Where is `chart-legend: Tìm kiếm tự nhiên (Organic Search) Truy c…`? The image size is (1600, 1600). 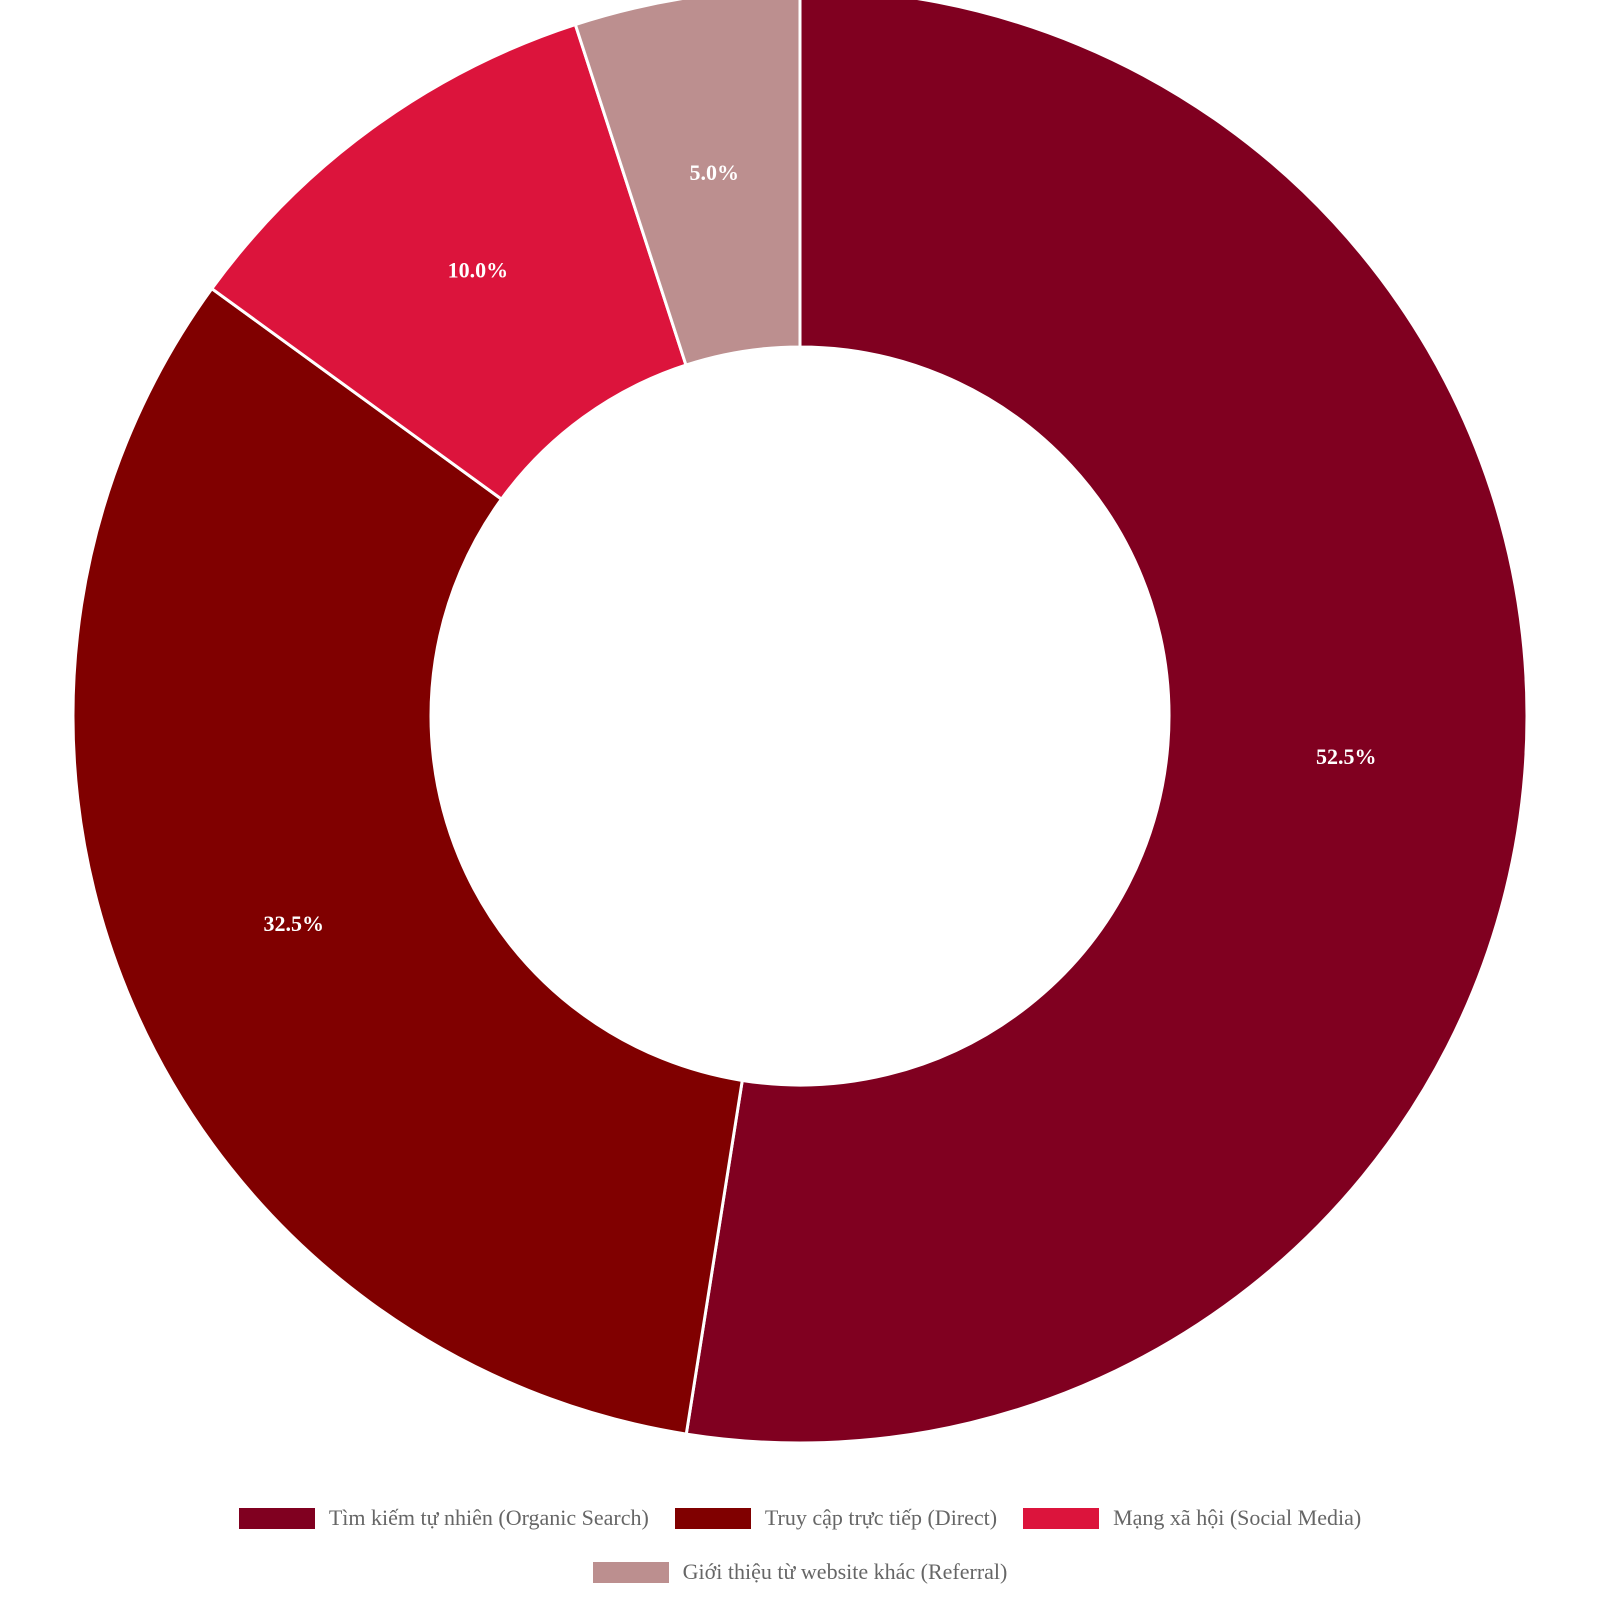
chart-legend: Tìm kiếm tự nhiên (Organic Search) Truy c… is located at coordinates (800, 1545).